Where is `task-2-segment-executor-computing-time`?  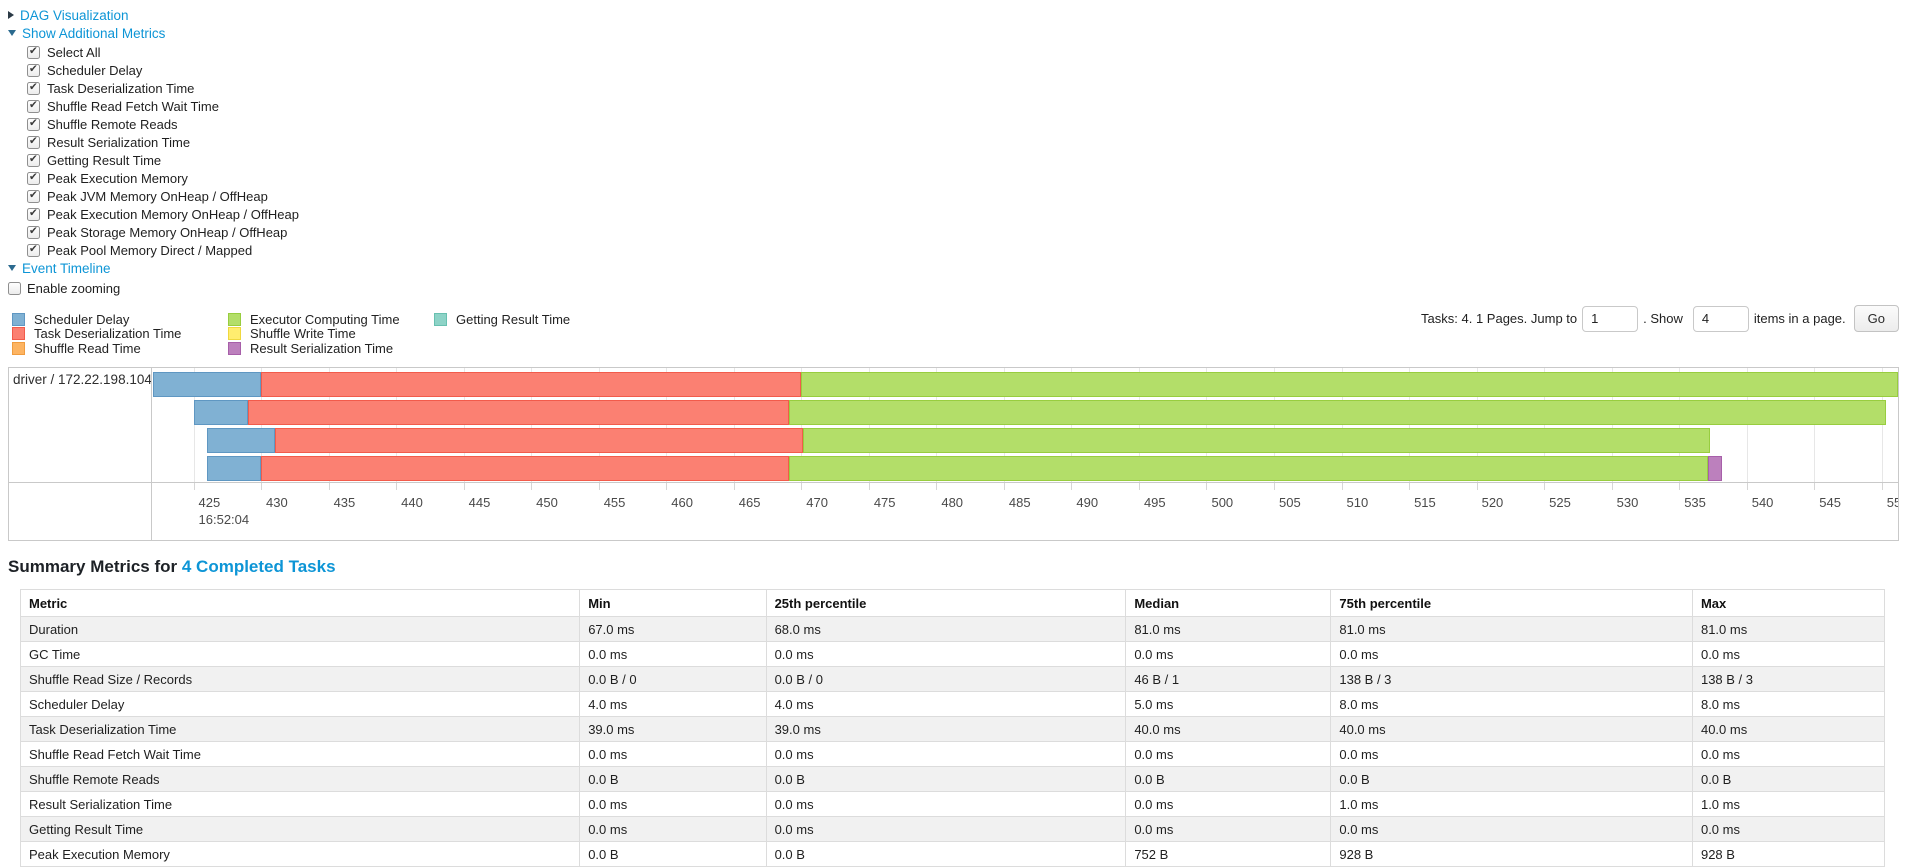
task-2-segment-executor-computing-time is located at coordinates (1337, 412).